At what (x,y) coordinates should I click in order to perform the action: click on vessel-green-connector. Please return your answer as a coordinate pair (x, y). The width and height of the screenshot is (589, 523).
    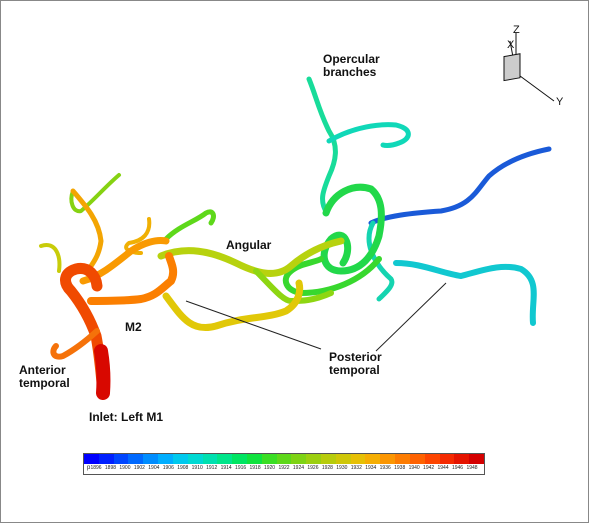
    Looking at the image, I should click on (332, 276).